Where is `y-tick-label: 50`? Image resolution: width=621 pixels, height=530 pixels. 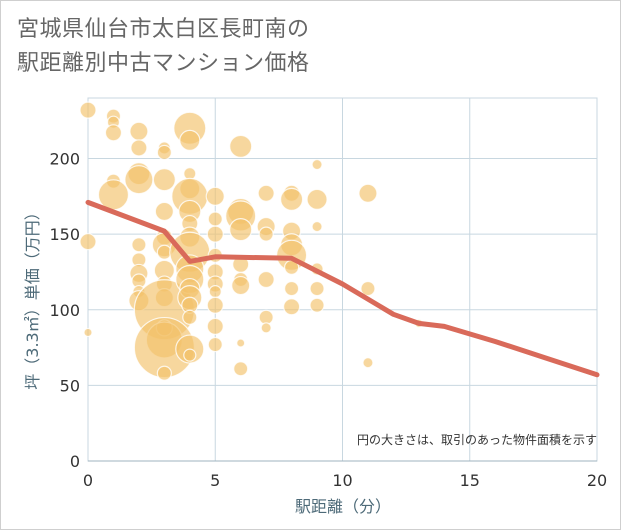 y-tick-label: 50 is located at coordinates (70, 385).